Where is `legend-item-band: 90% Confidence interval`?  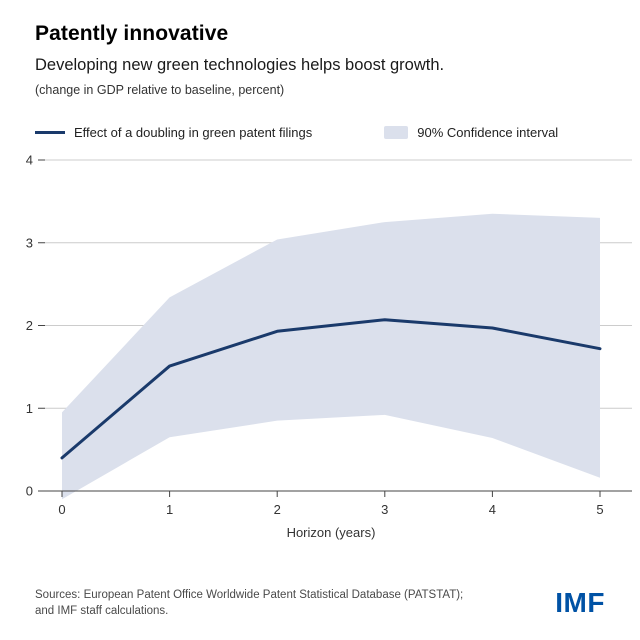 legend-item-band: 90% Confidence interval is located at coordinates (471, 132).